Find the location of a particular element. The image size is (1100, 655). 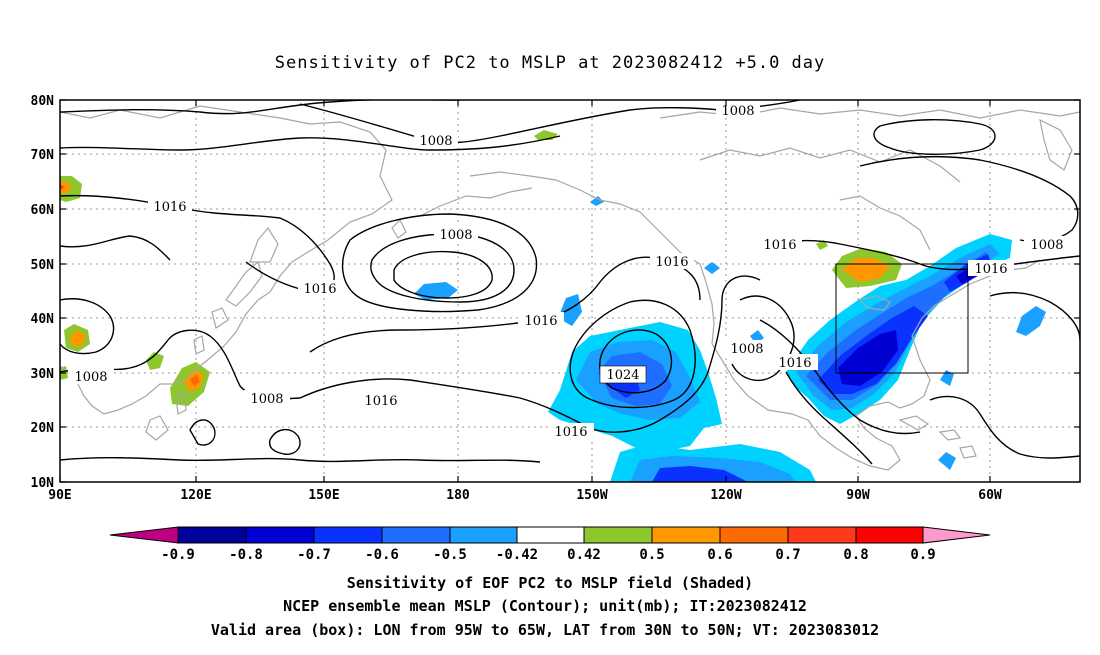

lat-label: 70N is located at coordinates (43, 155).